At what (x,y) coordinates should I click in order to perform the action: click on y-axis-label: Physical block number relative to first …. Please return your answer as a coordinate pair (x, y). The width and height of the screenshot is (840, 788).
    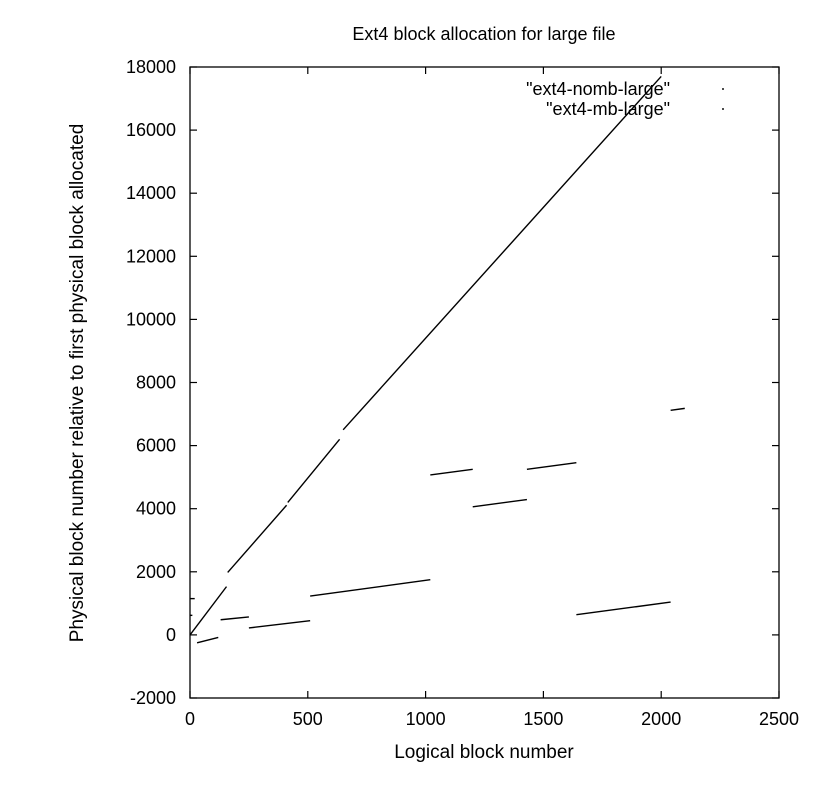
    Looking at the image, I should click on (77, 383).